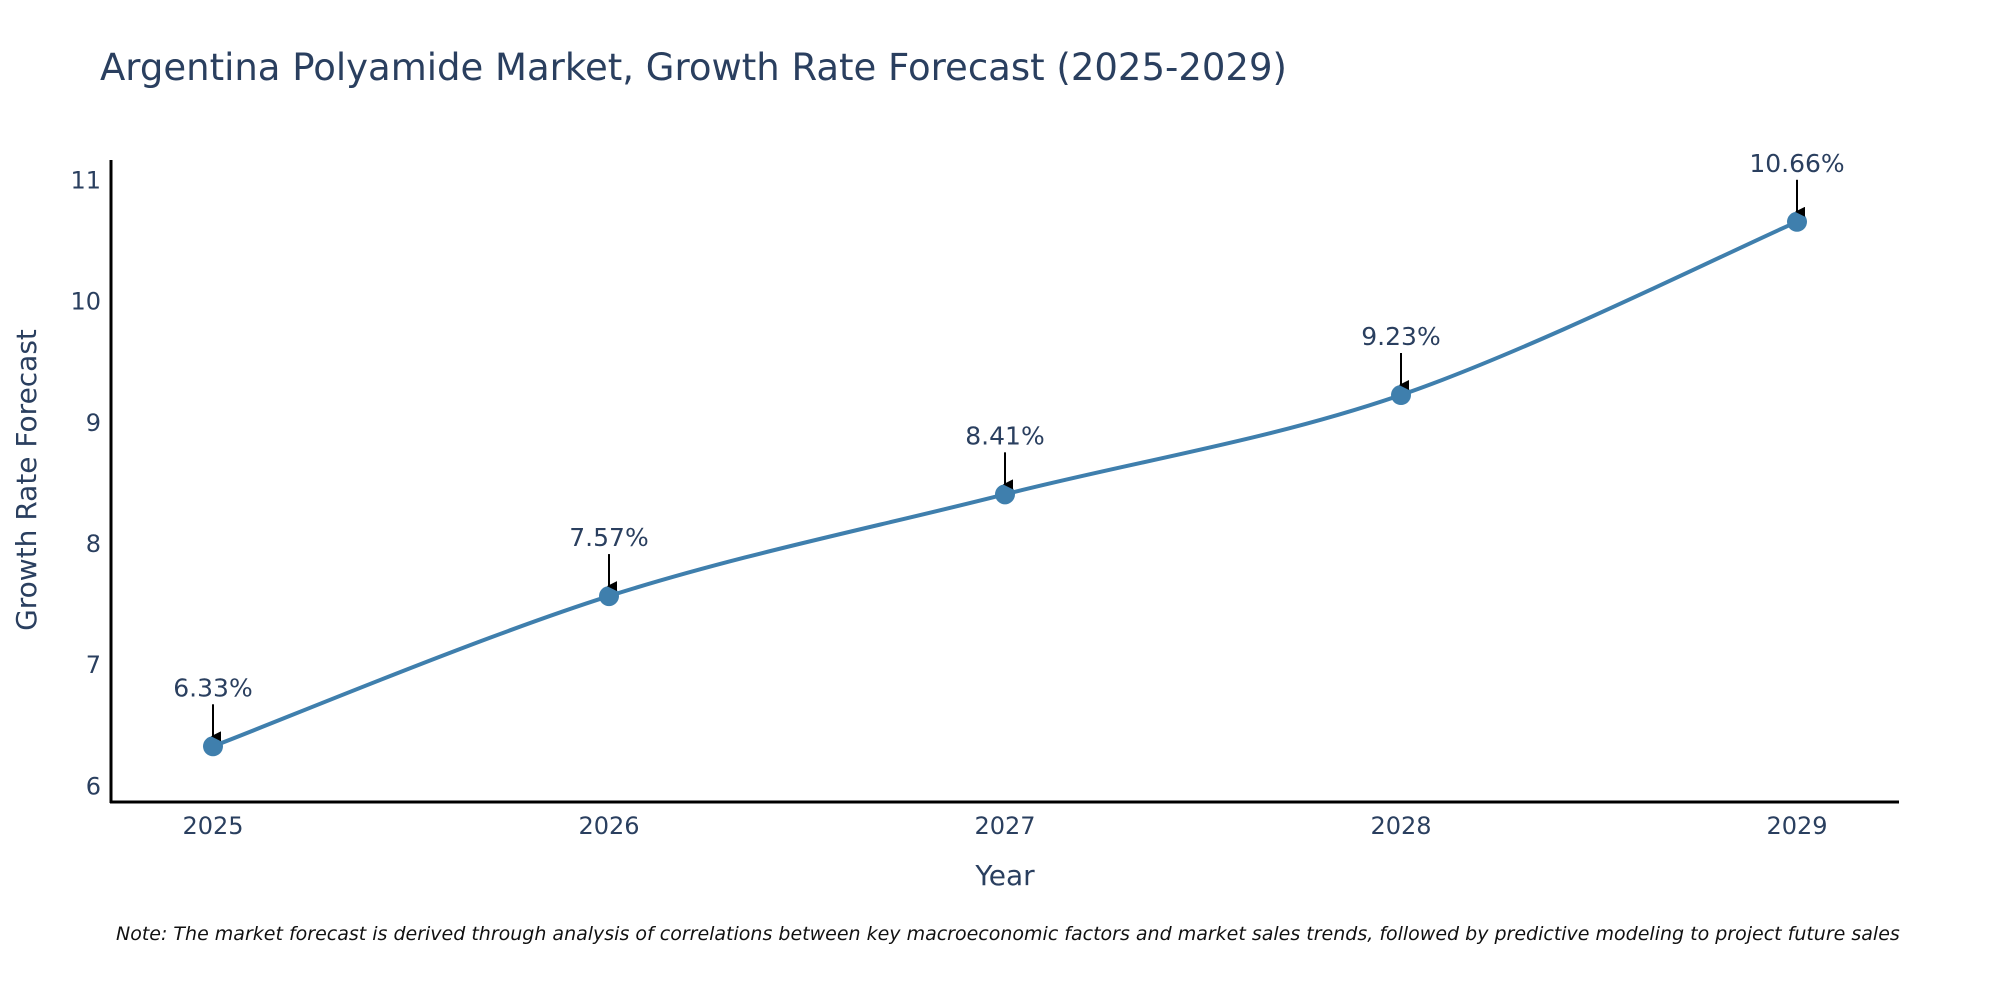 Image resolution: width=2000 pixels, height=1000 pixels. What do you see at coordinates (93, 544) in the screenshot?
I see `y-tick-label: 8` at bounding box center [93, 544].